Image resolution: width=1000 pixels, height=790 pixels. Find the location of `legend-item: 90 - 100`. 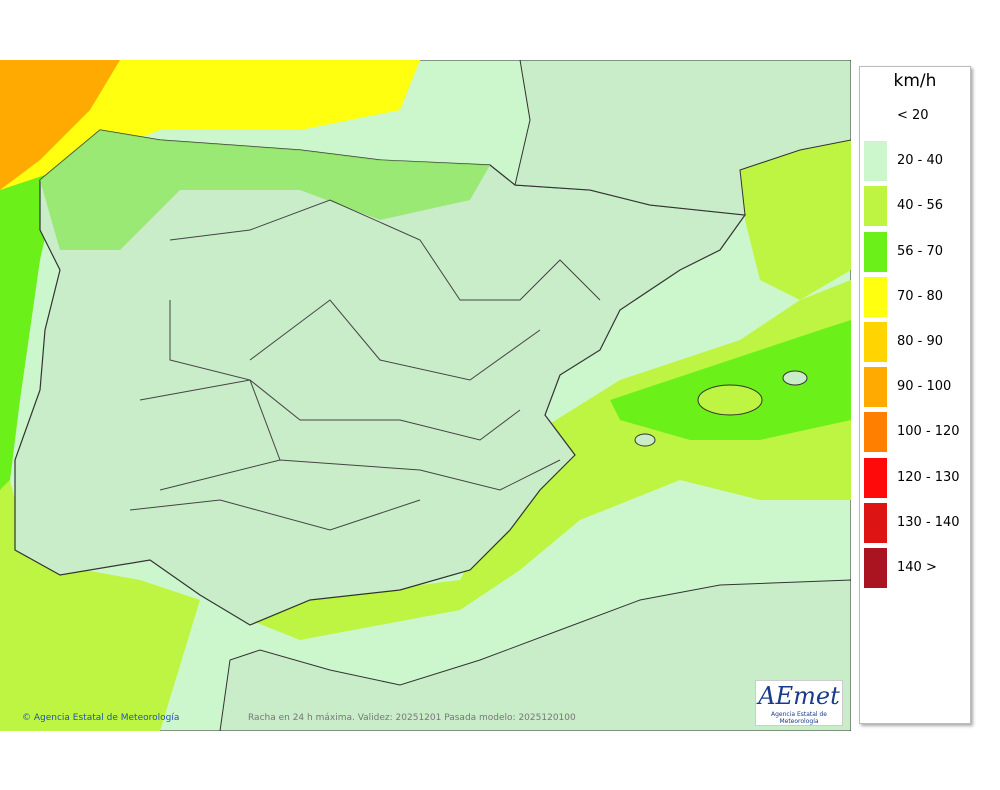

legend-item: 90 - 100 is located at coordinates (916, 387).